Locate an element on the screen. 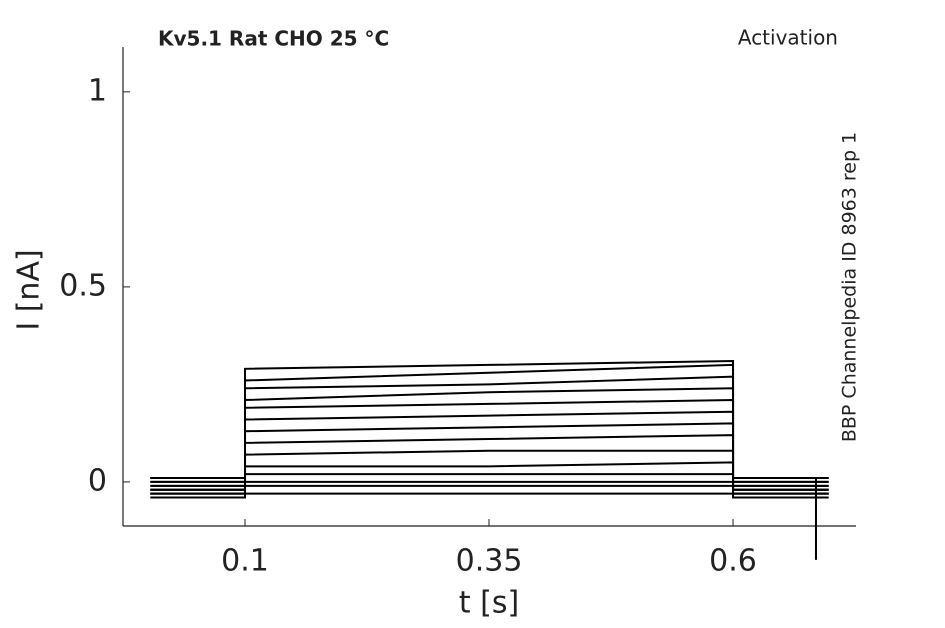 This screenshot has height=628, width=945. x-tick-label: 0.1 is located at coordinates (245, 561).